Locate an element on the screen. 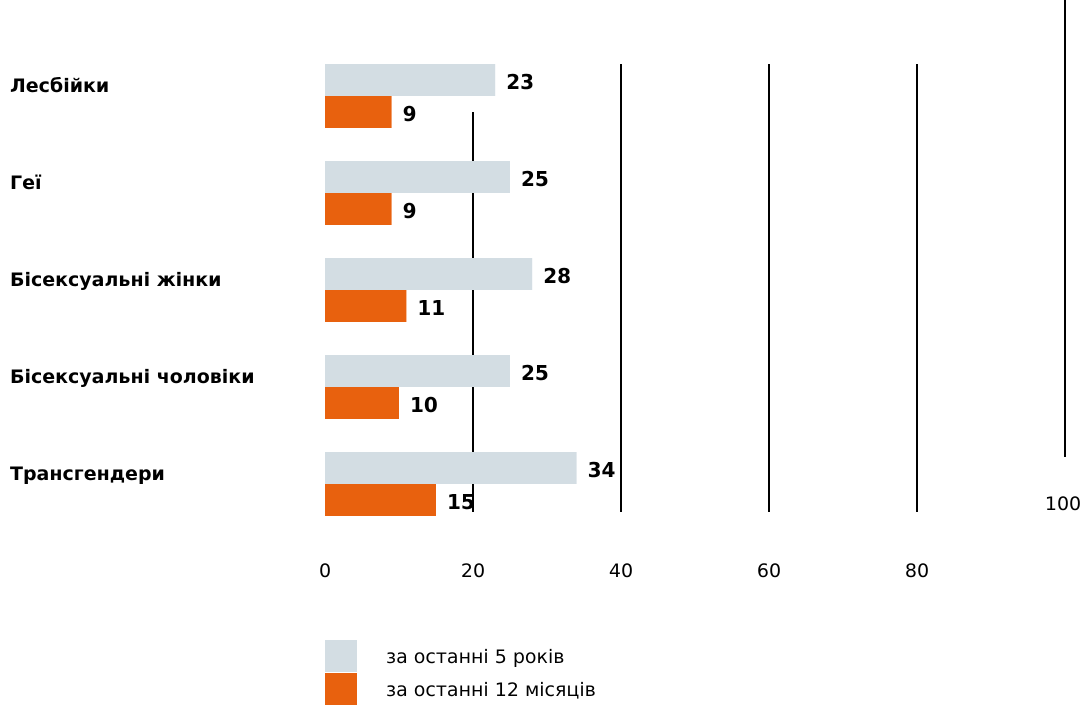 This screenshot has height=706, width=1083. x-tick-label: 20 is located at coordinates (473, 571).